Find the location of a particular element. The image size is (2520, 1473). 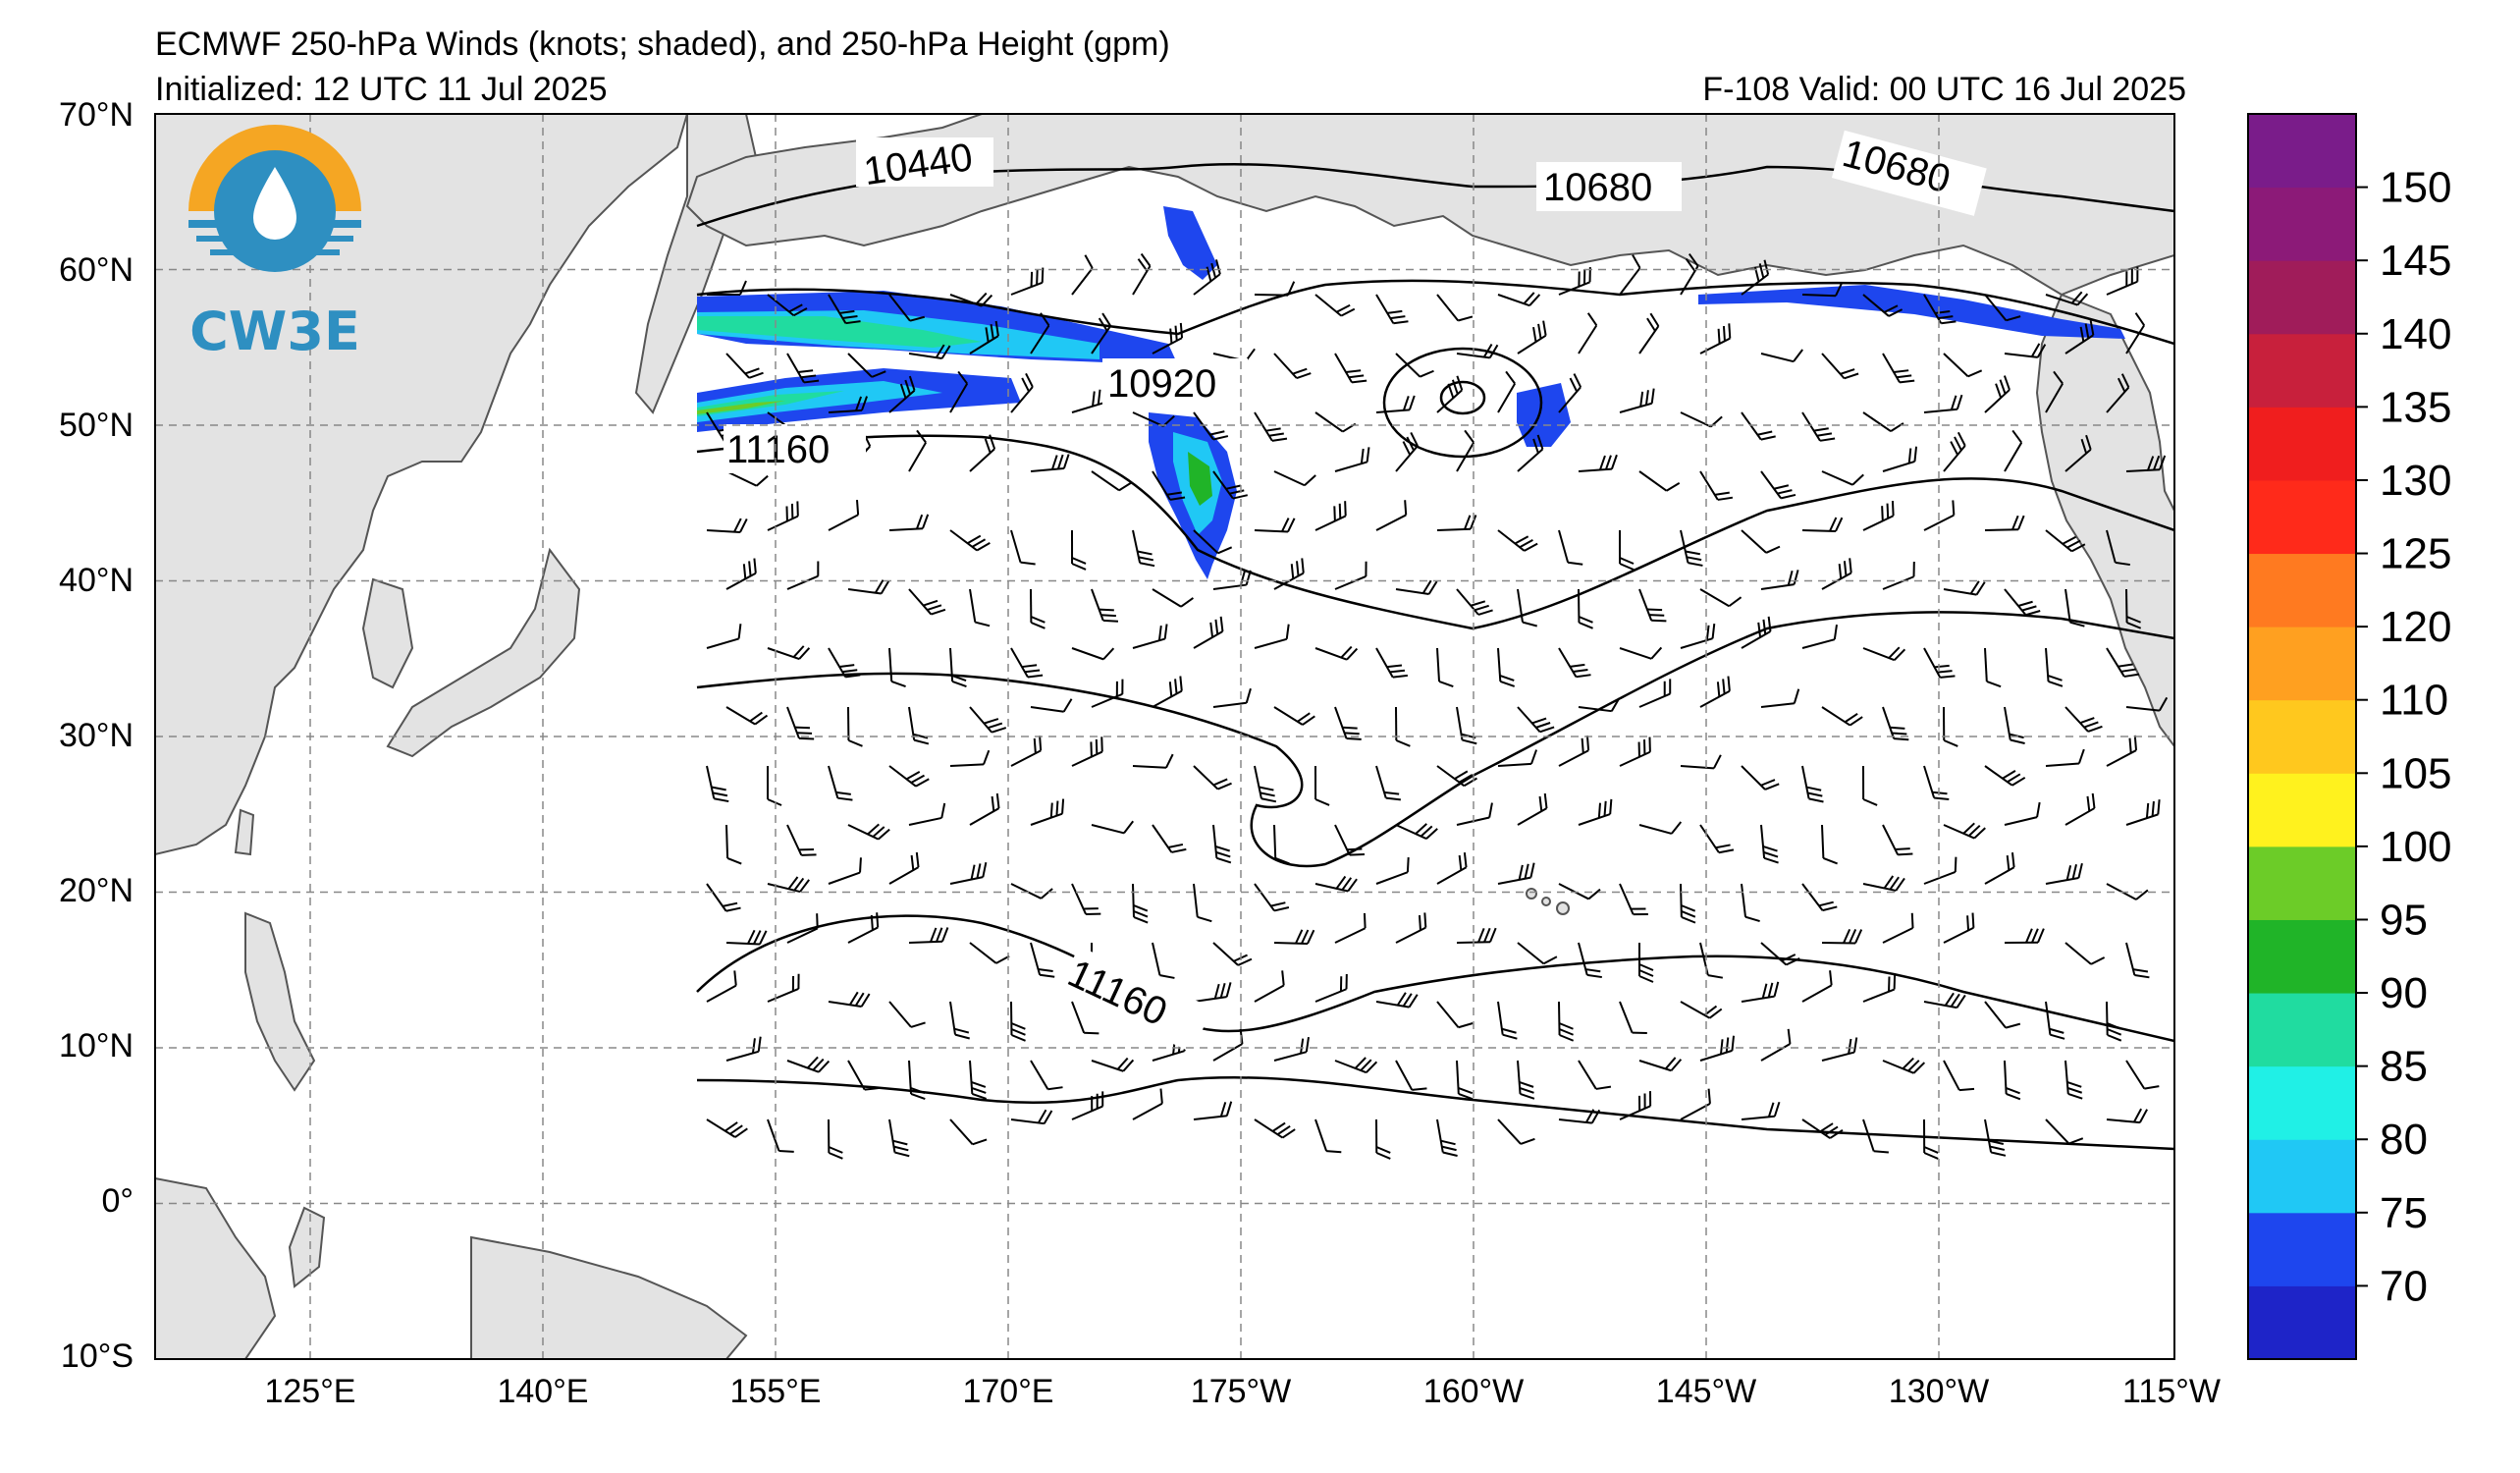

logo-text: CW3E is located at coordinates (274, 331).